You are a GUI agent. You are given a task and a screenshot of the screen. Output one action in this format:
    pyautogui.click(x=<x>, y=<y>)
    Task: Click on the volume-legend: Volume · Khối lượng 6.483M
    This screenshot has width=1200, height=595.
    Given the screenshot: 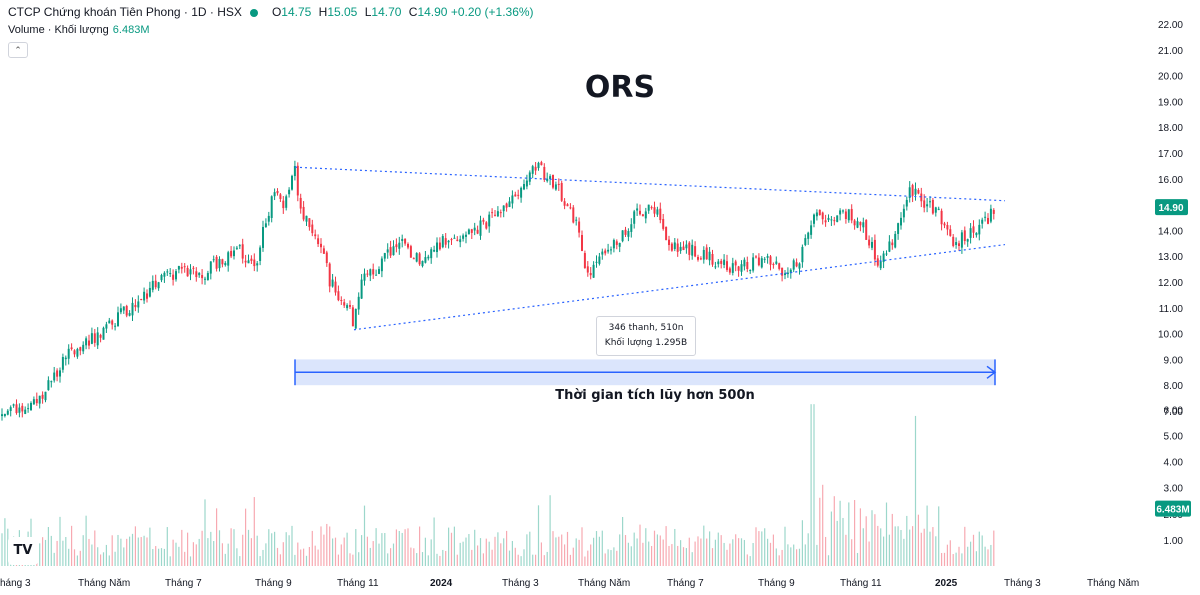 What is the action you would take?
    pyautogui.click(x=79, y=30)
    